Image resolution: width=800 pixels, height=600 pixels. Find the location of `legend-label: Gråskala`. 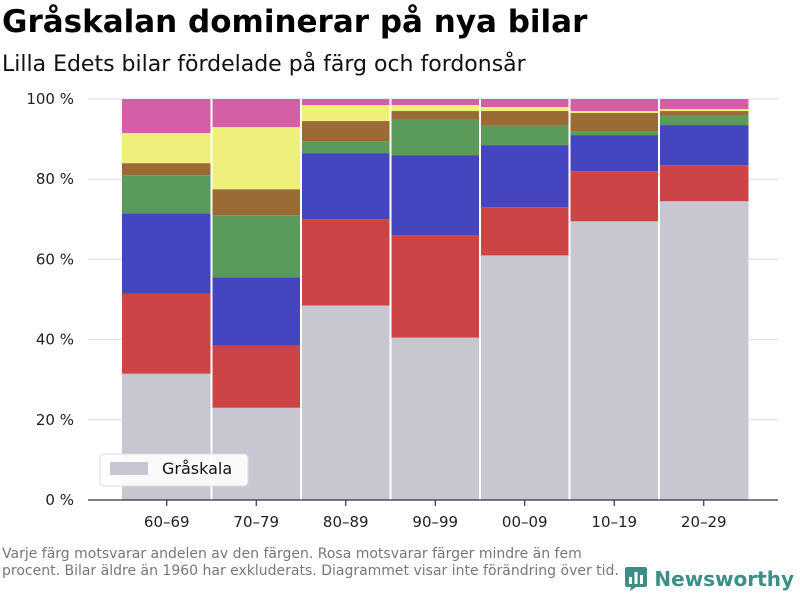

legend-label: Gråskala is located at coordinates (197, 468).